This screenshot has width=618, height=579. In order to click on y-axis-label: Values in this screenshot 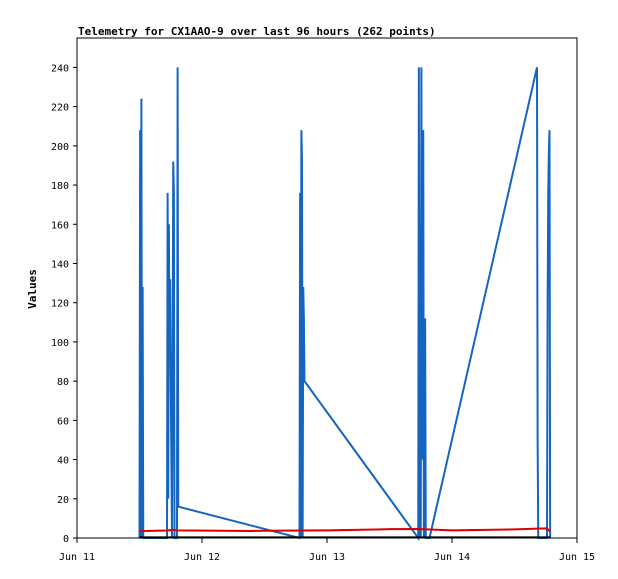, I will do `click(32, 289)`.